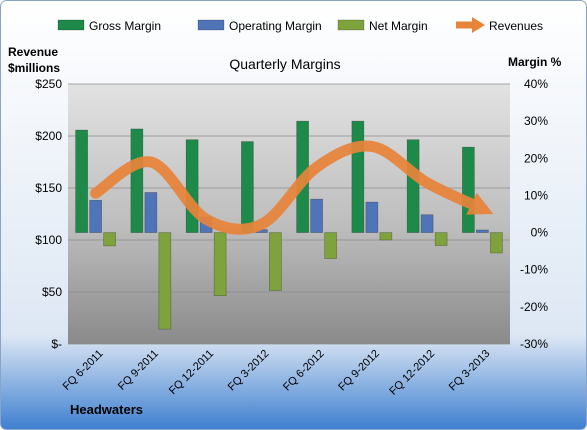 Image resolution: width=587 pixels, height=430 pixels. I want to click on bar-net-margin-fq-6-2012, so click(330, 245).